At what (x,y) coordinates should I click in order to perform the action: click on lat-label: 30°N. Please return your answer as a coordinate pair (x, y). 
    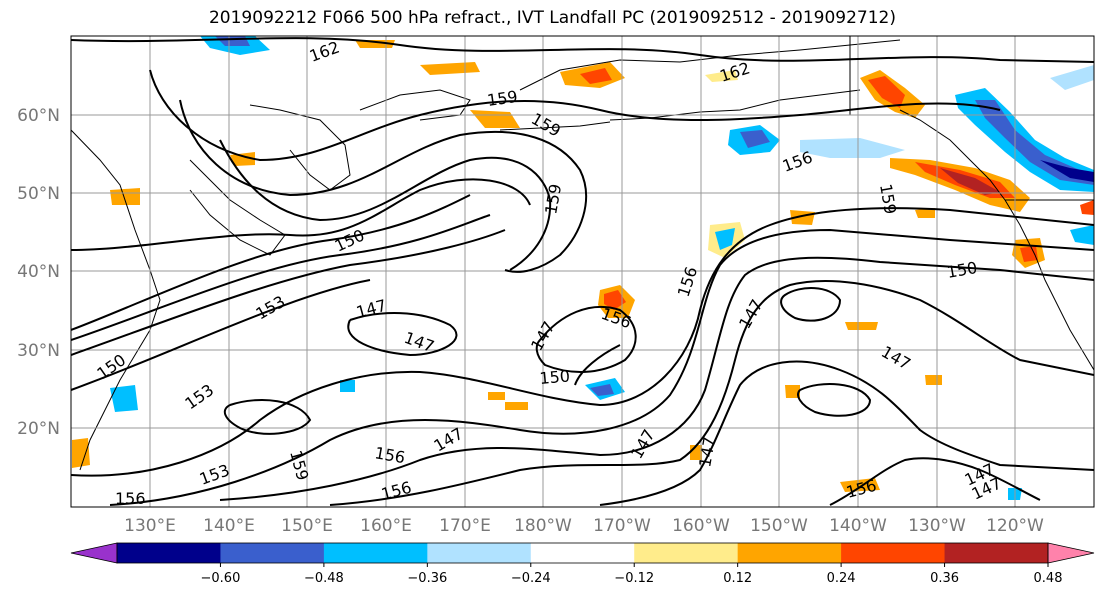
    Looking at the image, I should click on (38, 351).